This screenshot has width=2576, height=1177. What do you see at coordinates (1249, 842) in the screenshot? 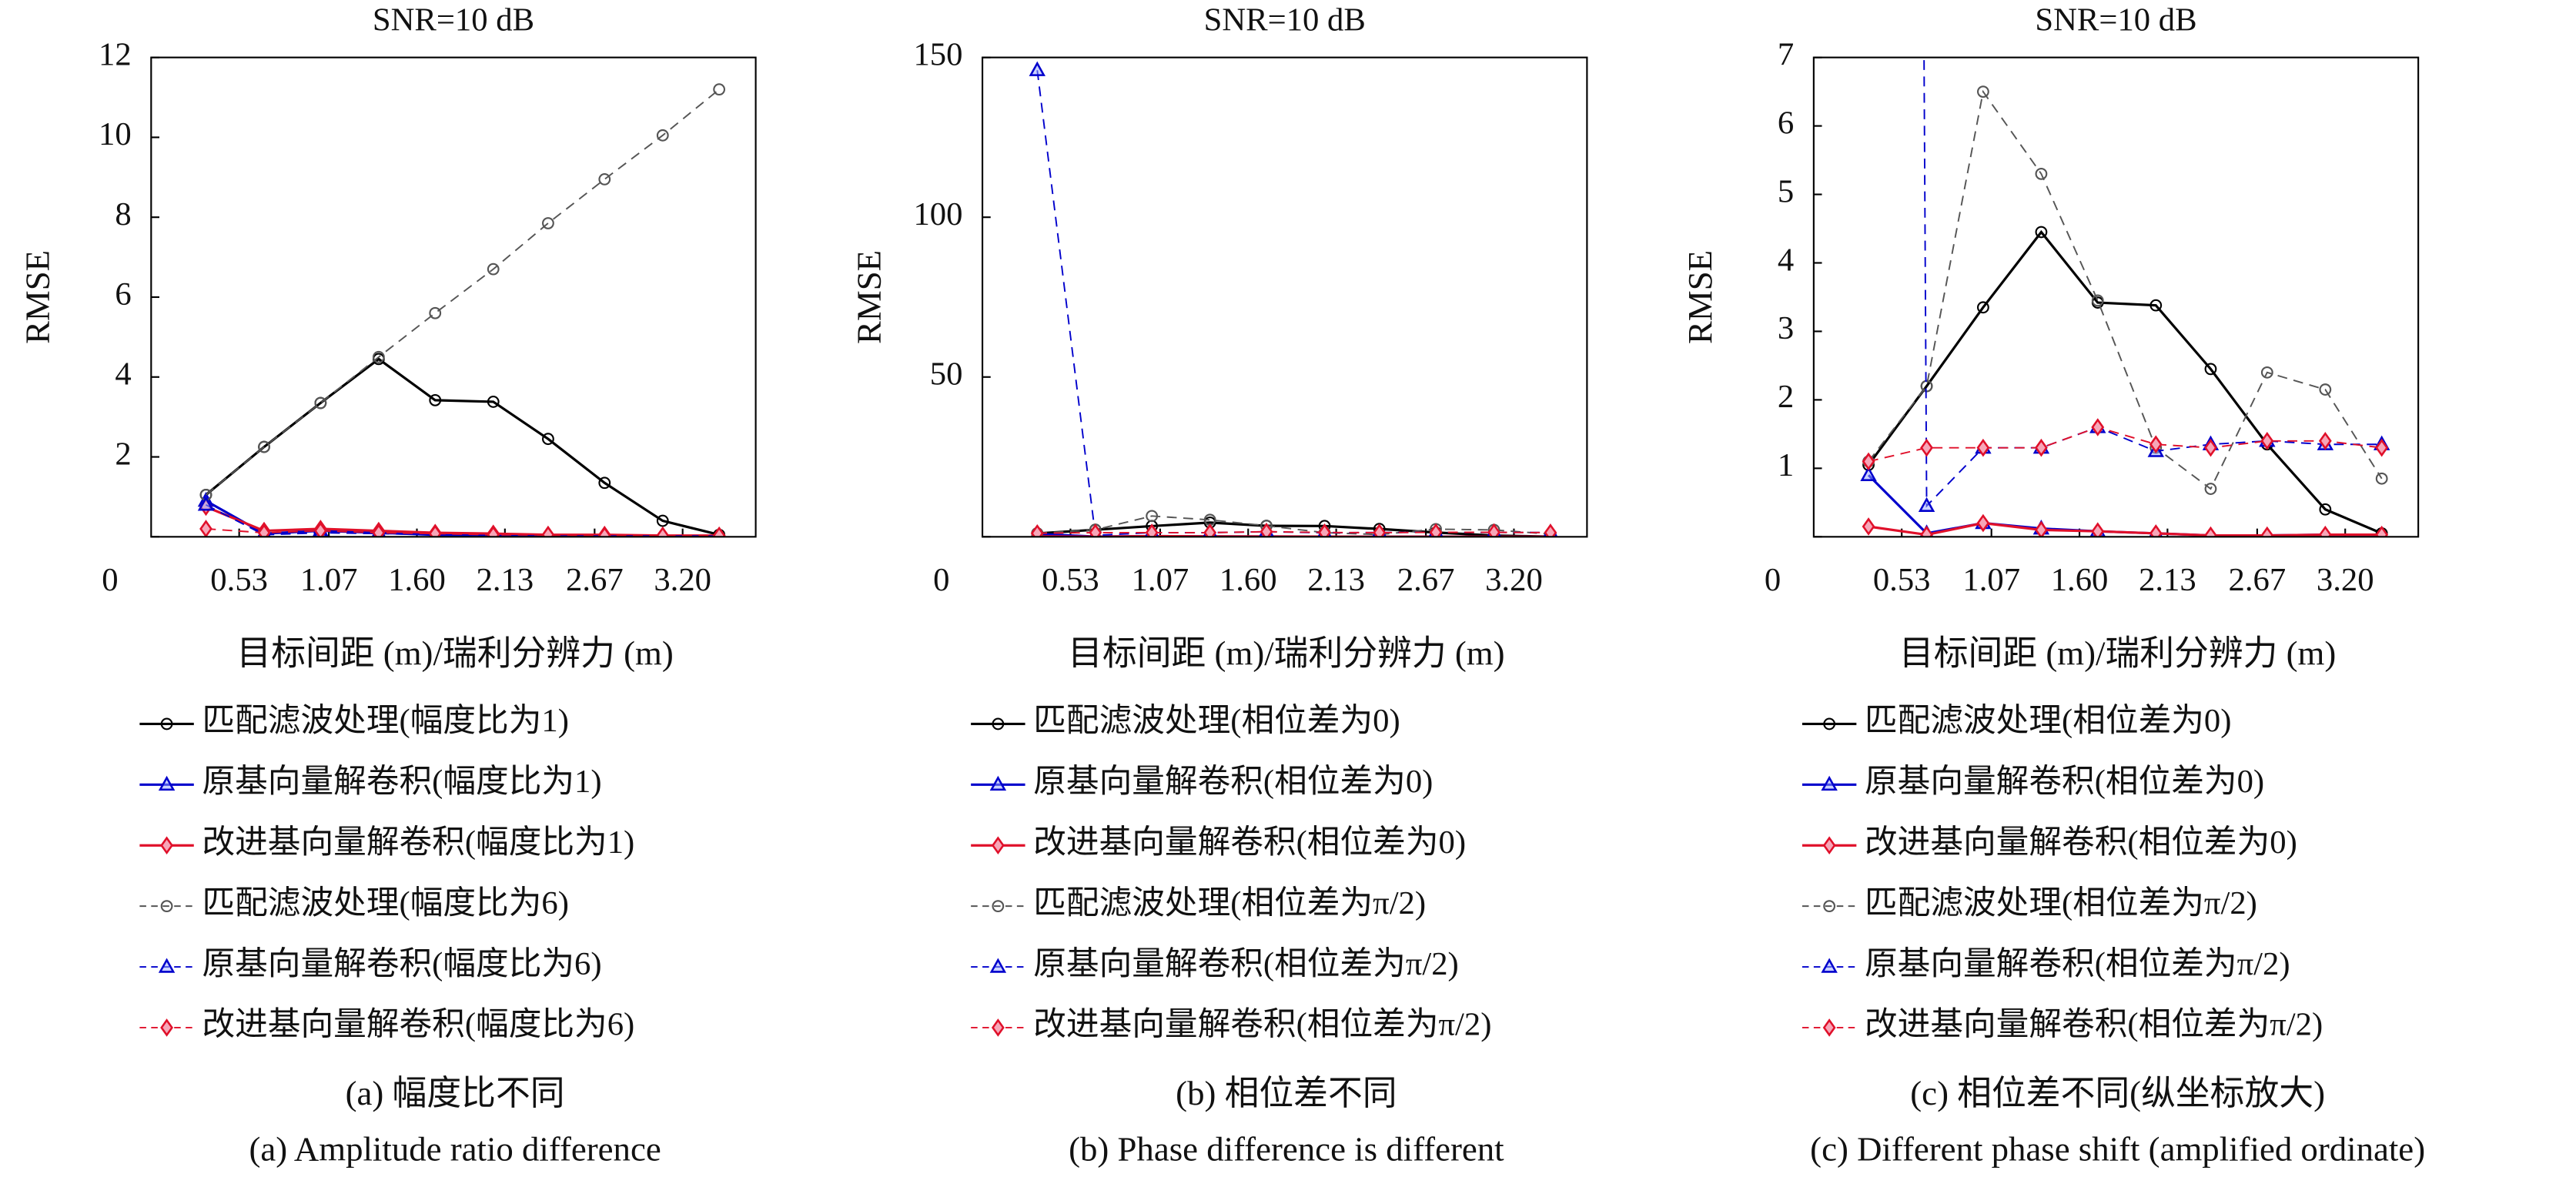
I see `legend-label: 改进基向量解卷积(相位差为0)` at bounding box center [1249, 842].